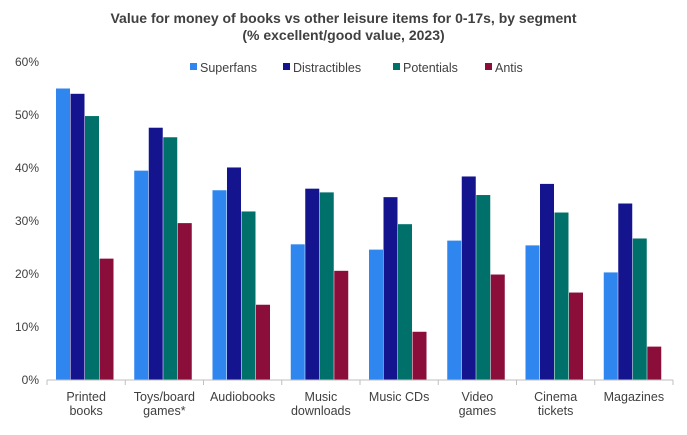 Image resolution: width=687 pixels, height=435 pixels. Describe the element at coordinates (430, 68) in the screenshot. I see `legend-label-potentials: Potentials` at that location.